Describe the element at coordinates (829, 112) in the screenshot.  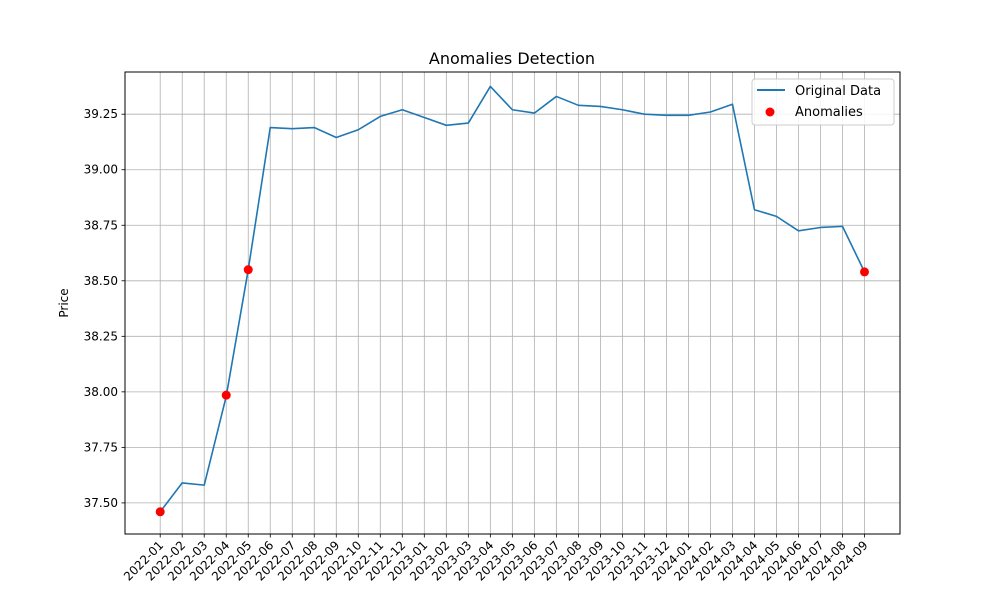
I see `legend-label-anomalies: Anomalies` at that location.